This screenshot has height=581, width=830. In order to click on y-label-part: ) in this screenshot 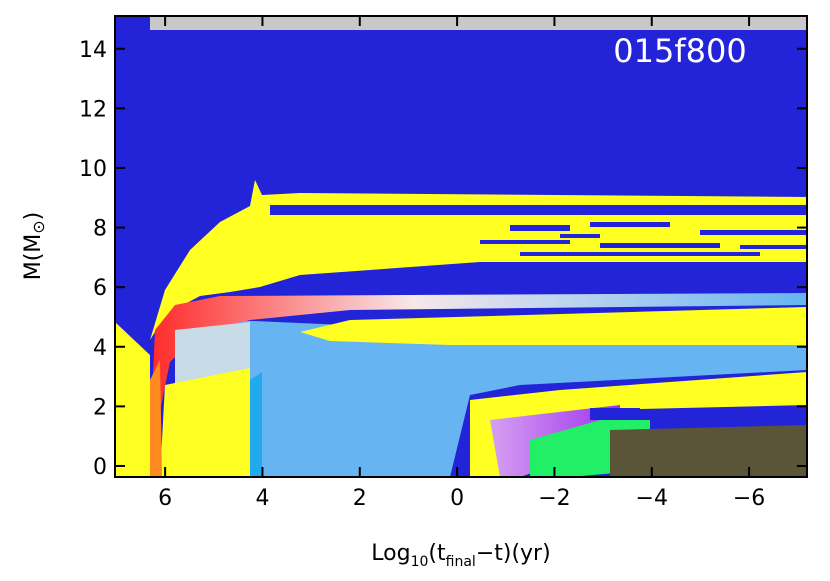, I will do `click(33, 216)`.